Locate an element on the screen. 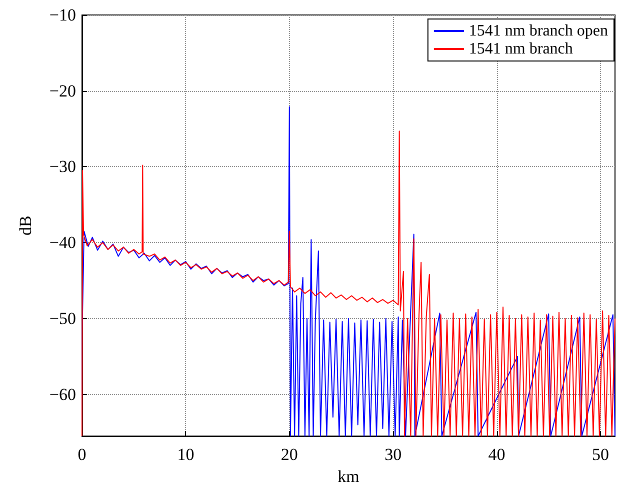  y-axis-title: dB is located at coordinates (25, 226).